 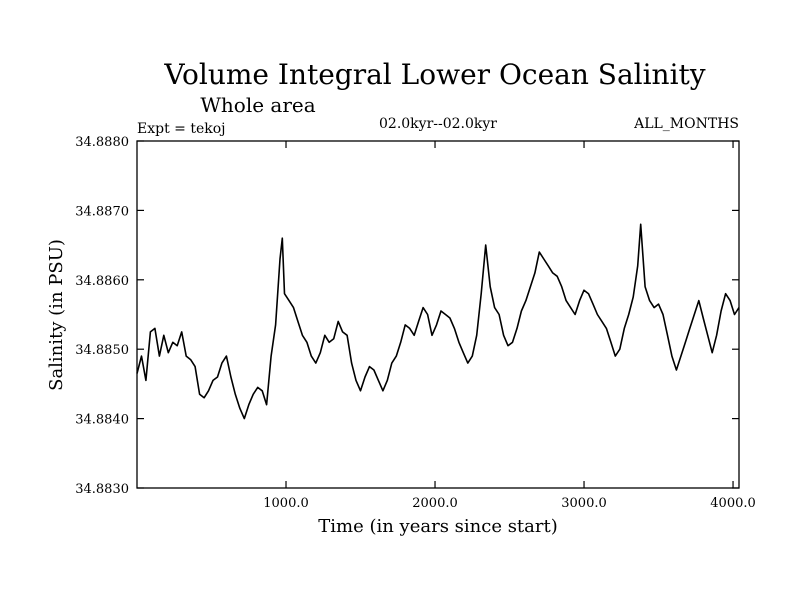 What do you see at coordinates (181, 129) in the screenshot?
I see `experiment-label: Expt = tekoj` at bounding box center [181, 129].